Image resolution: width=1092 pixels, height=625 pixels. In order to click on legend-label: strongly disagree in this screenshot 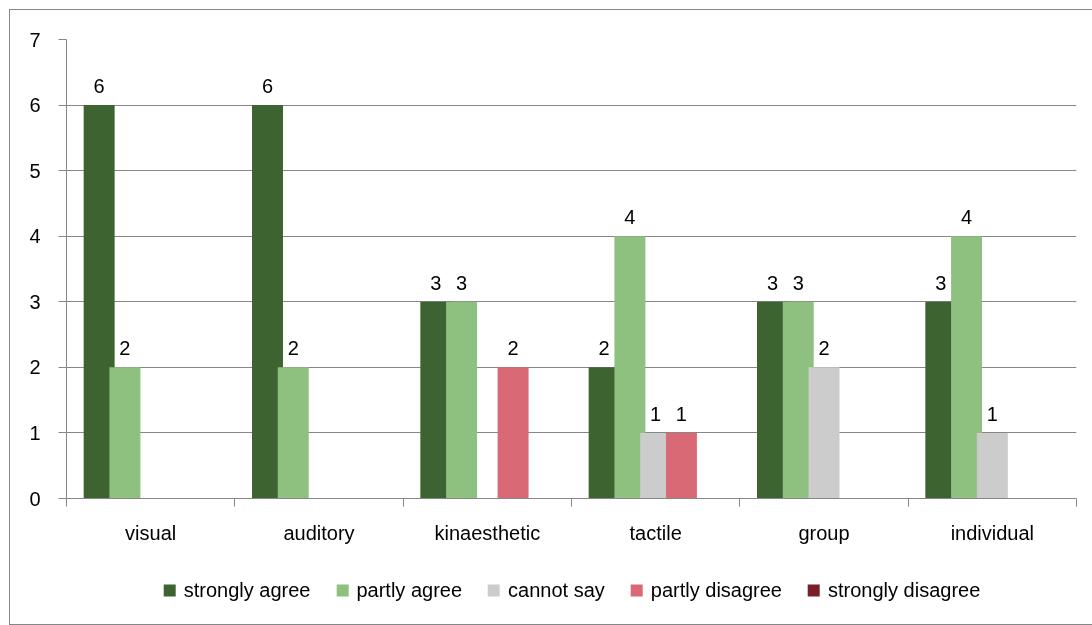, I will do `click(904, 590)`.